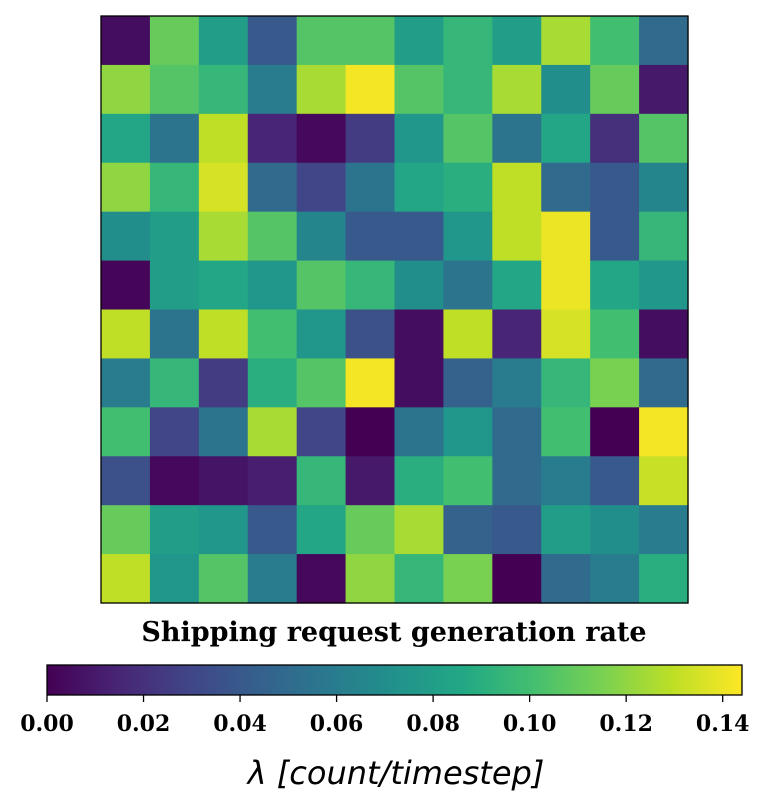  Describe the element at coordinates (384, 716) in the screenshot. I see `colorbar-ticks: 0.00 0.02 0.04 0.06 0.08 0.10 0.12 0.14` at that location.